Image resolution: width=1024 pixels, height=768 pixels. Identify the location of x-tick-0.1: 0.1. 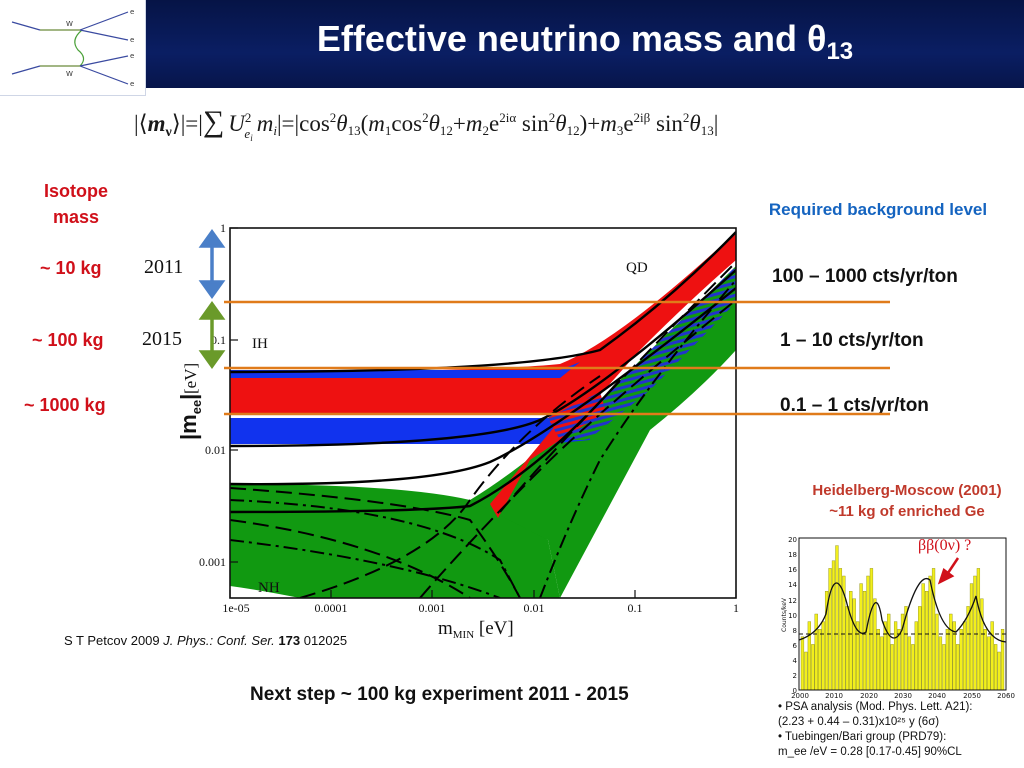
(635, 608).